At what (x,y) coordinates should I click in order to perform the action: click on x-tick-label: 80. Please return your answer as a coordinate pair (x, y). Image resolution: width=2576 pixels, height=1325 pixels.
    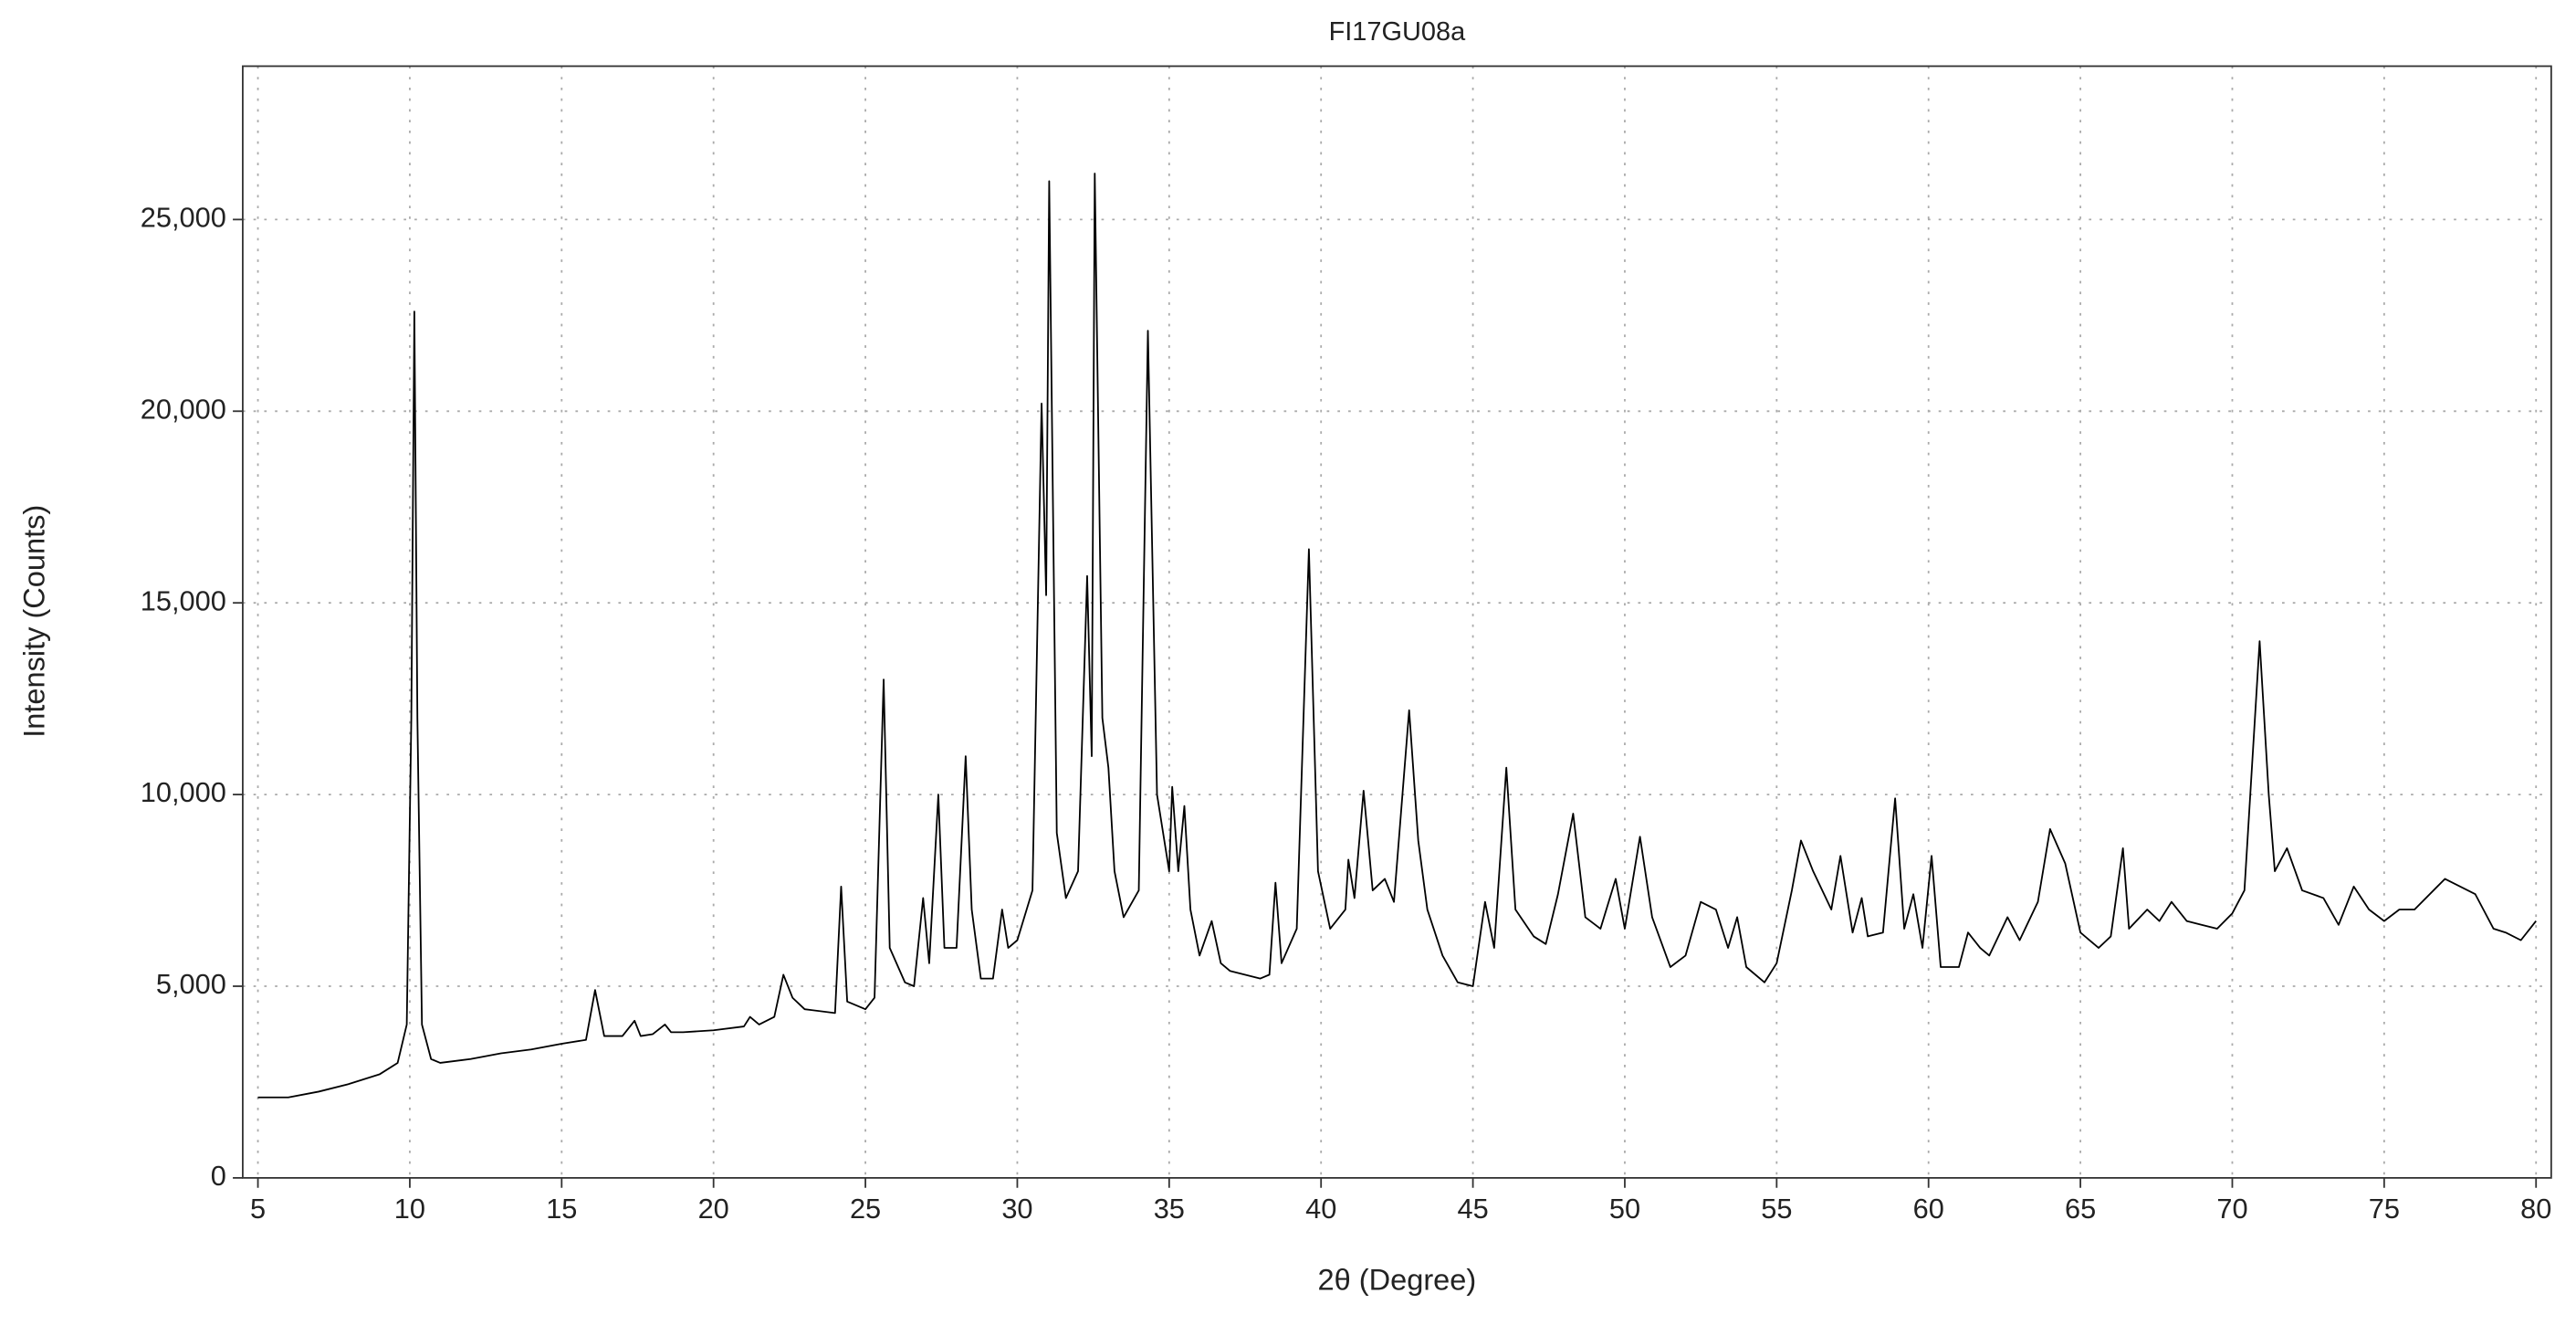
    Looking at the image, I should click on (2535, 1209).